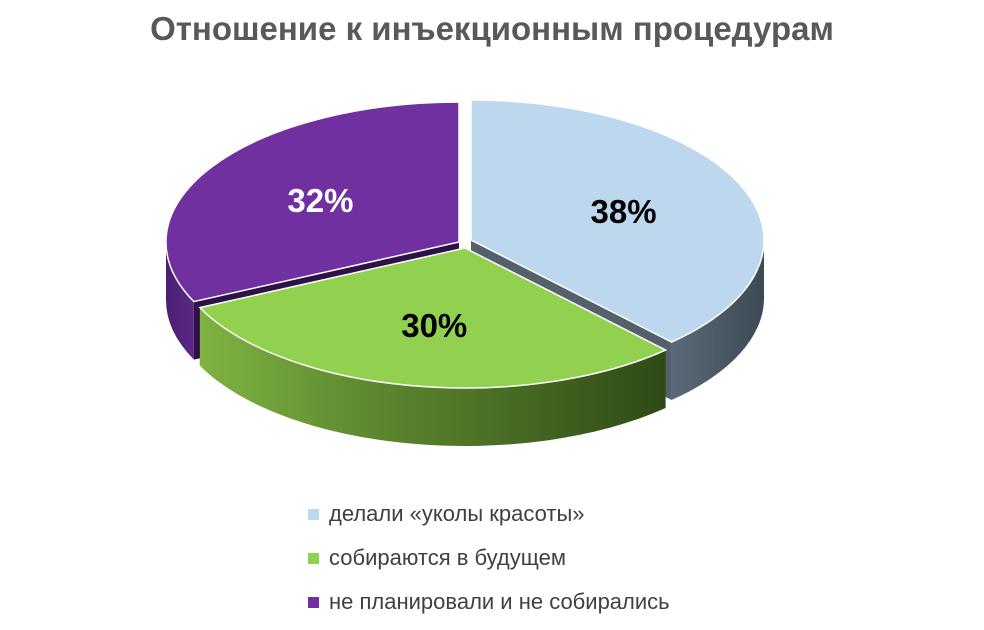 This screenshot has width=984, height=630. Describe the element at coordinates (447, 557) in the screenshot. I see `legend-label: собираются в будущем` at that location.